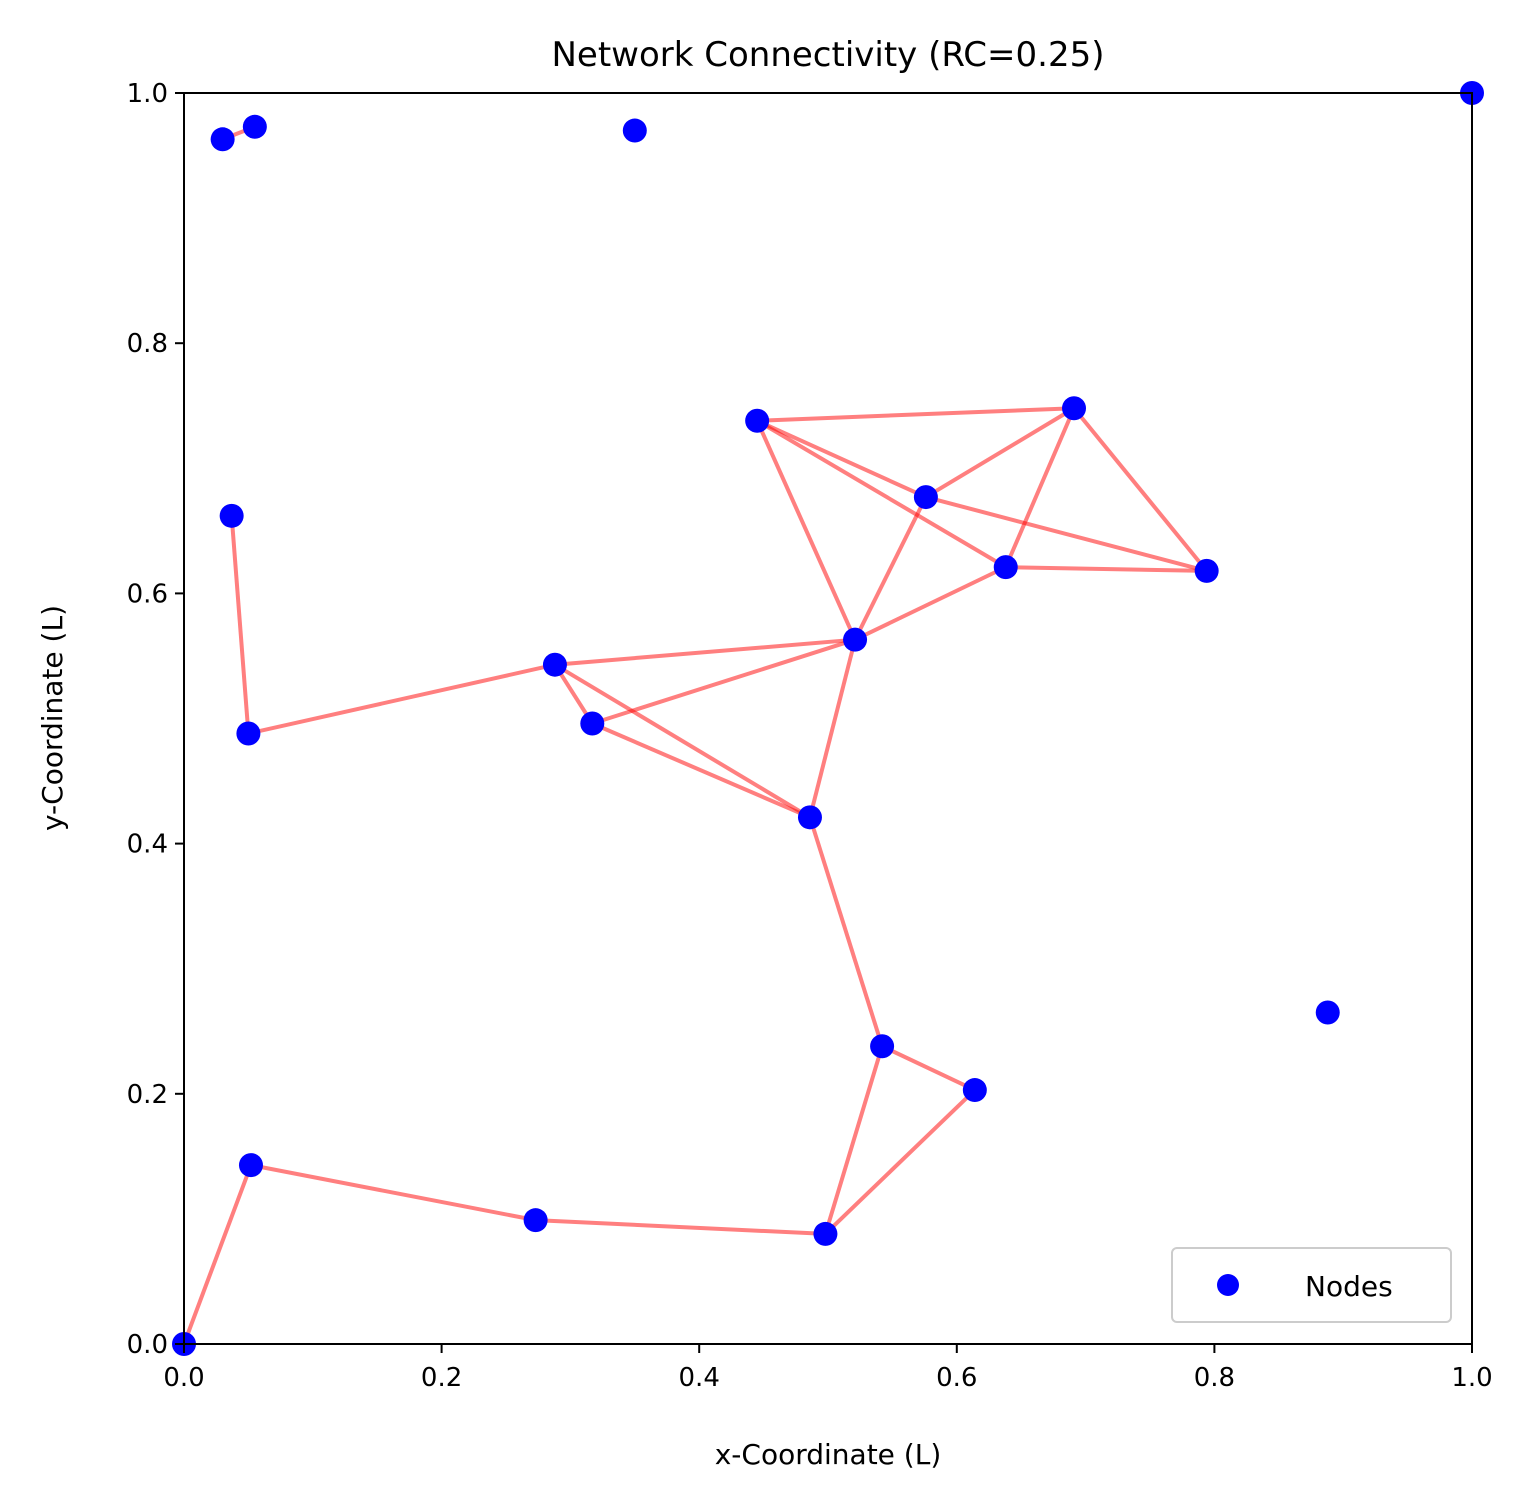 This screenshot has height=1504, width=1534. I want to click on legend-box, so click(1311, 1285).